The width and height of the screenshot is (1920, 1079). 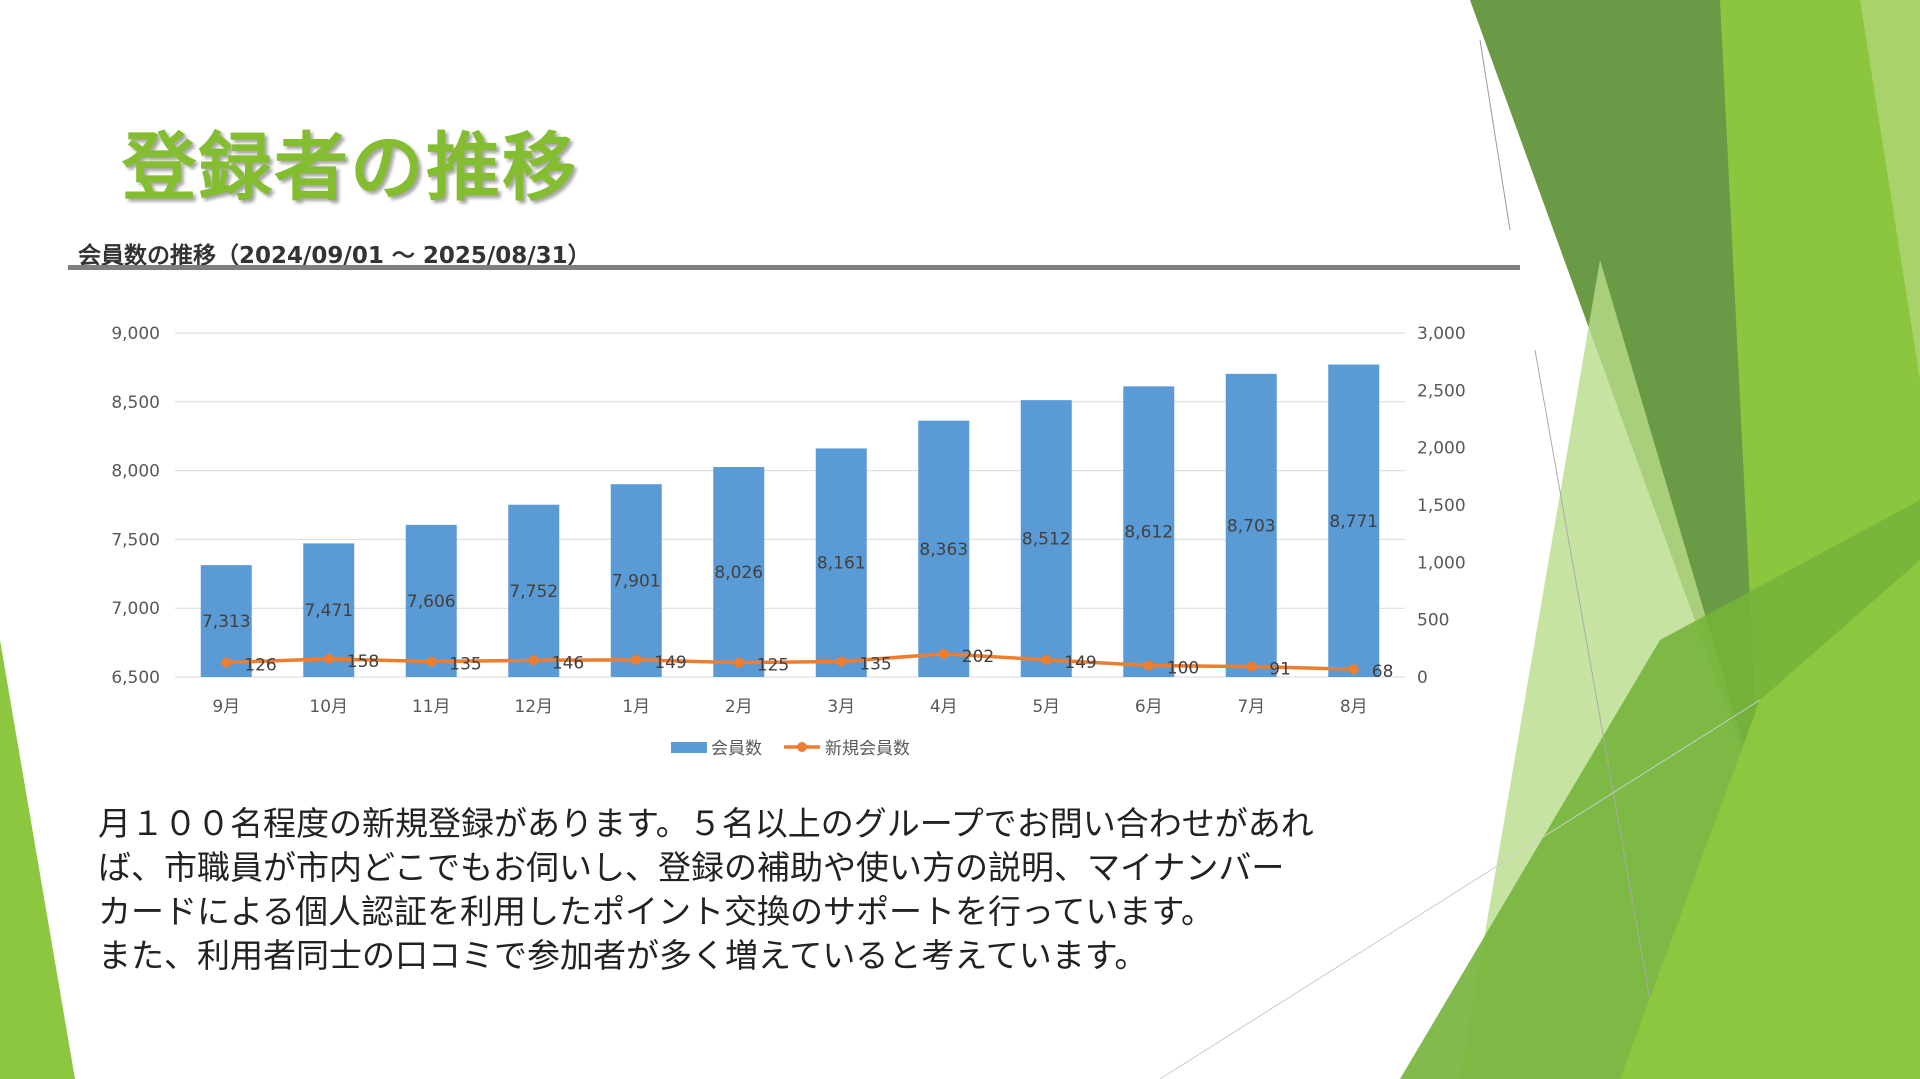 I want to click on line-data-label: 91, so click(x=1280, y=670).